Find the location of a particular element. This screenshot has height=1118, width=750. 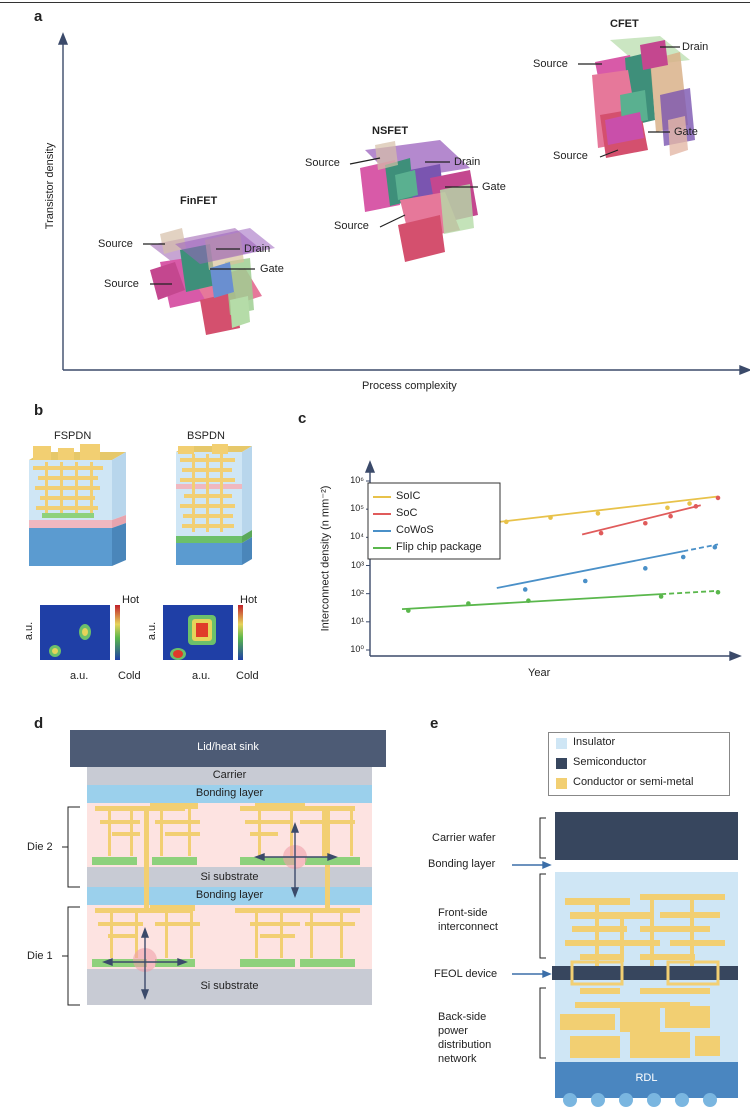

feol-label: FEOL device is located at coordinates (466, 974).